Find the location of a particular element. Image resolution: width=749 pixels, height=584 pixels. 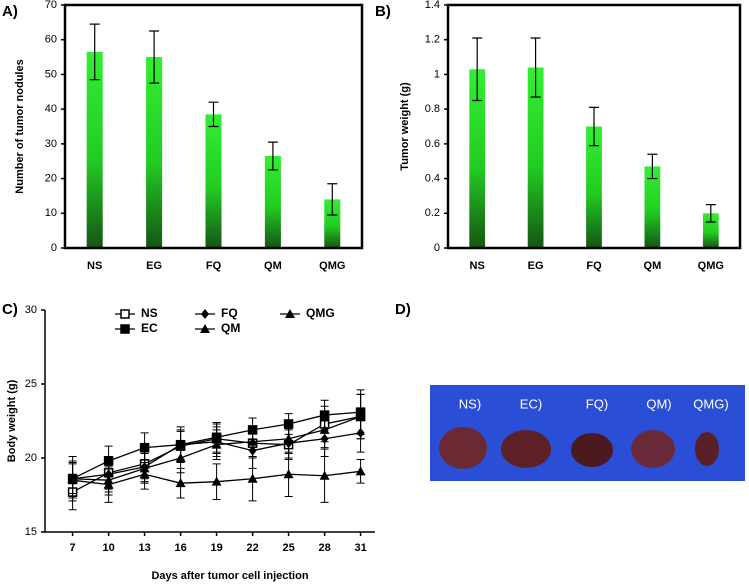

legend-label: QM is located at coordinates (230, 328).